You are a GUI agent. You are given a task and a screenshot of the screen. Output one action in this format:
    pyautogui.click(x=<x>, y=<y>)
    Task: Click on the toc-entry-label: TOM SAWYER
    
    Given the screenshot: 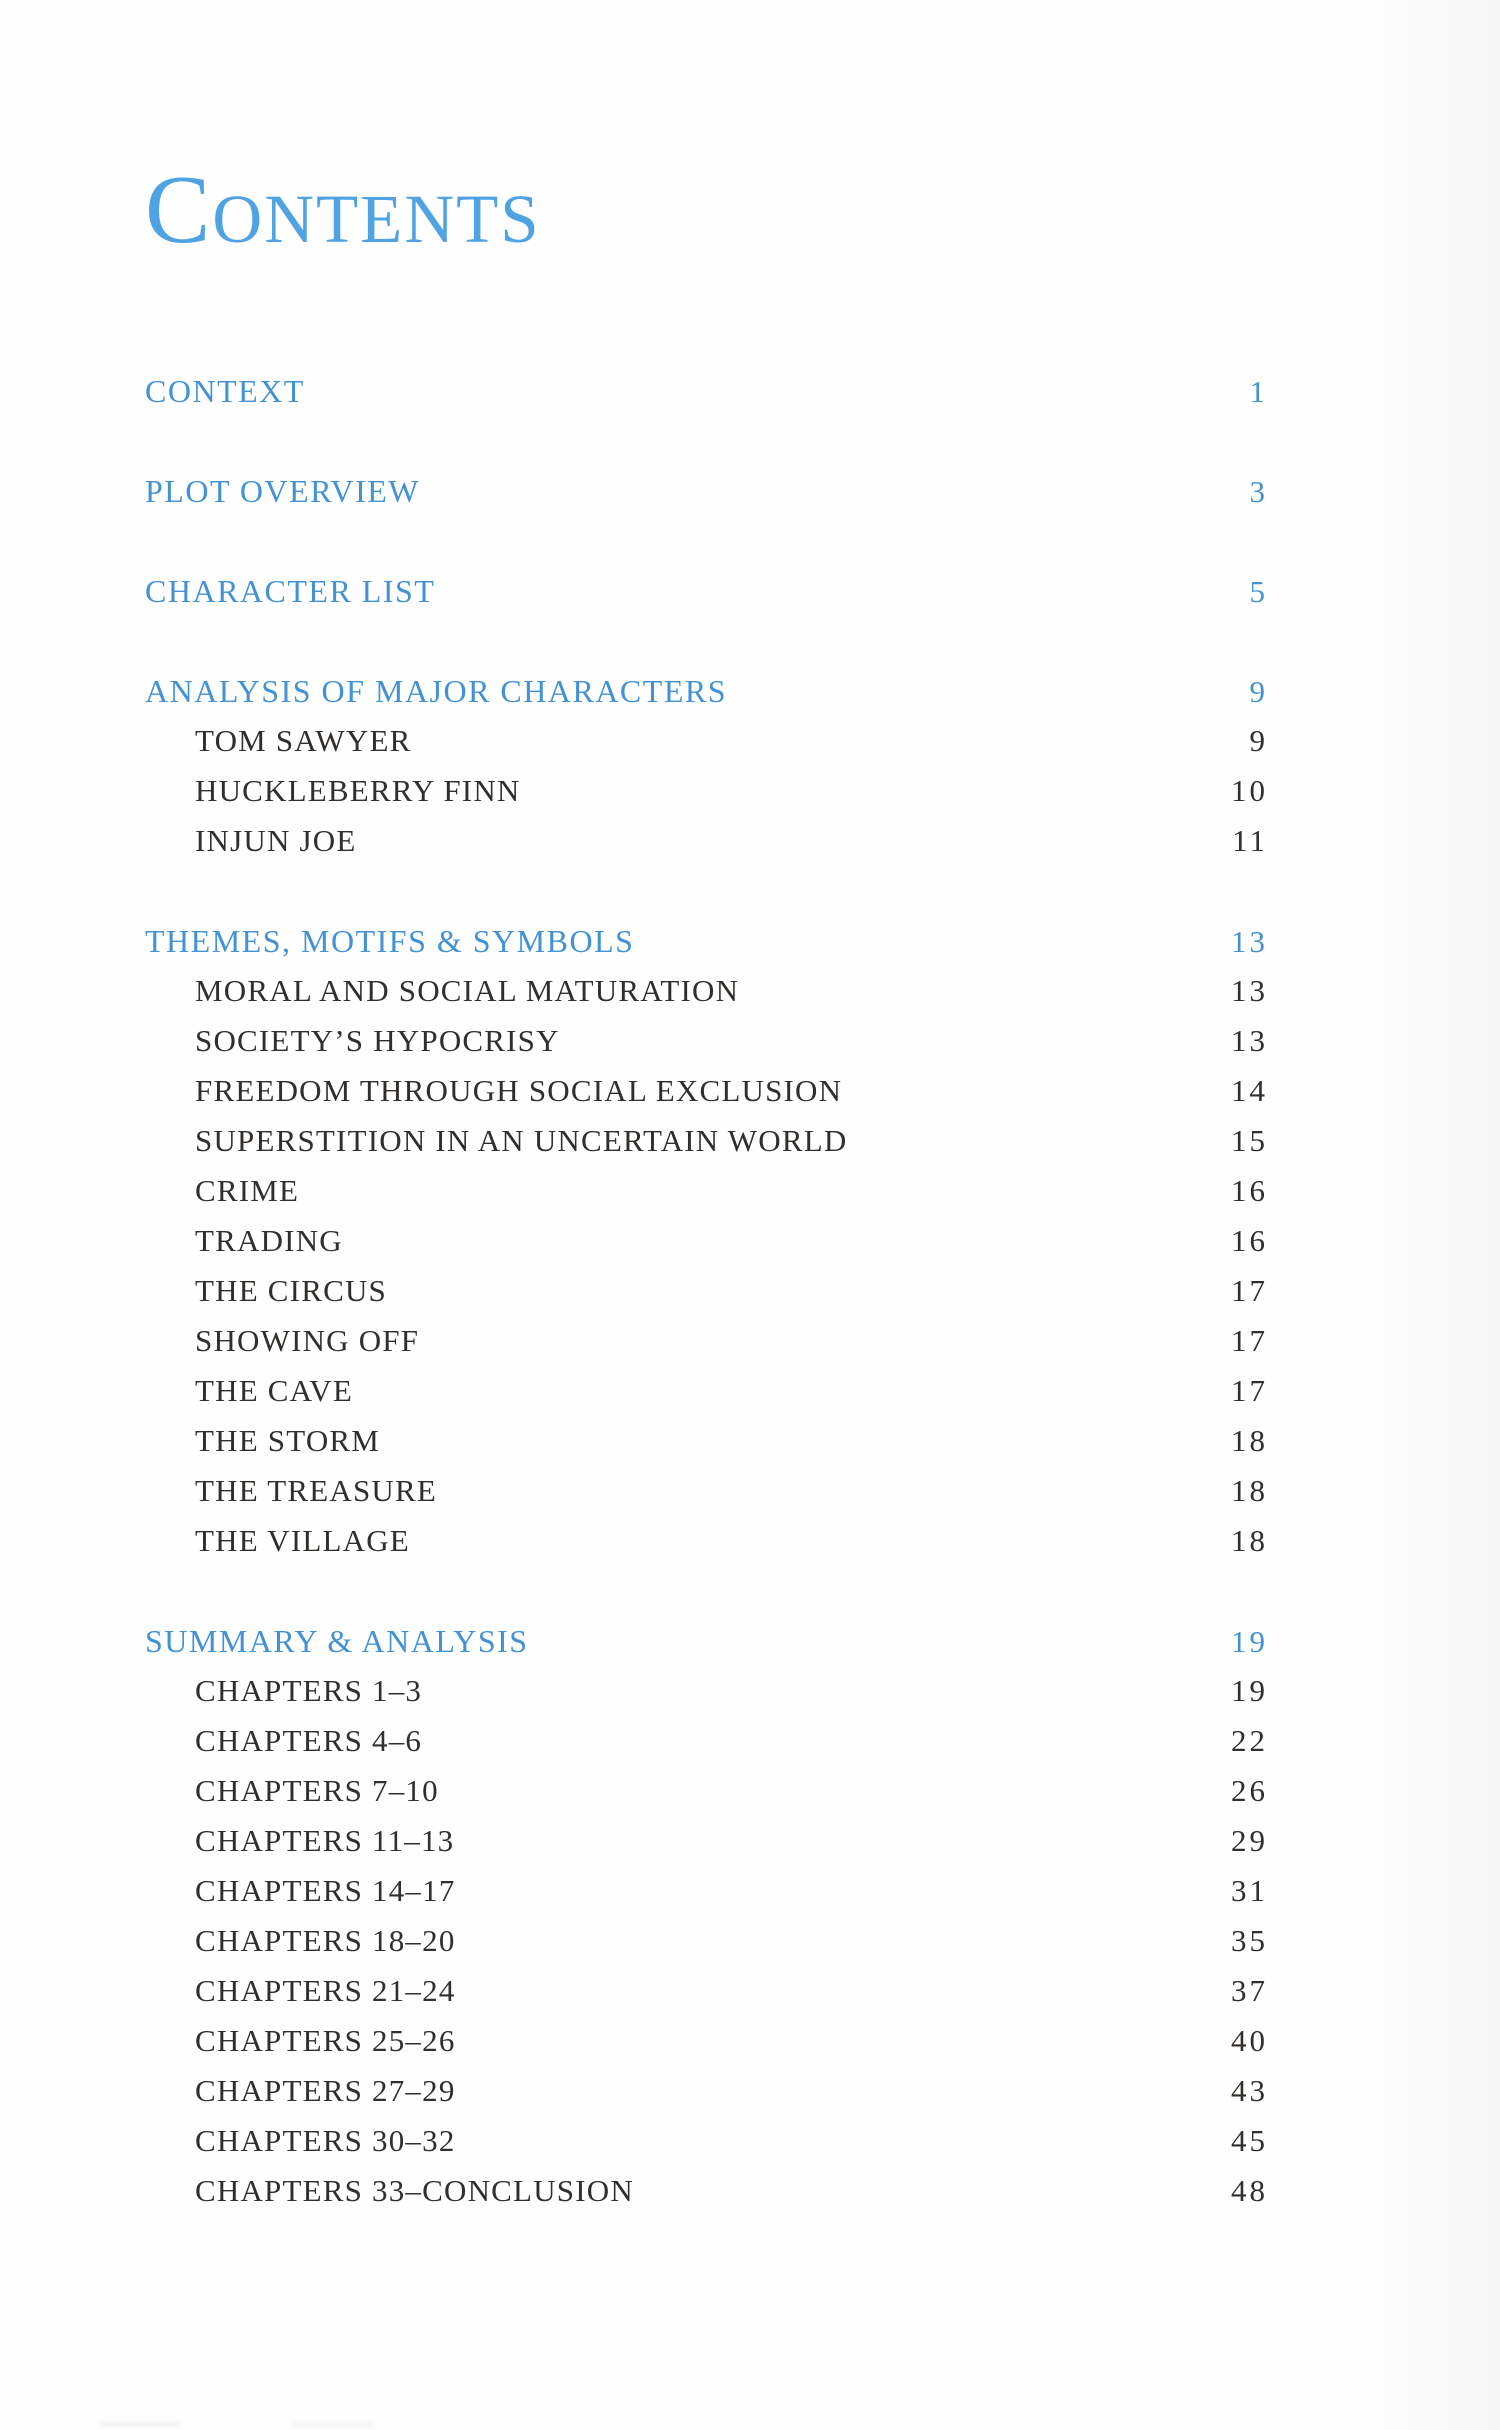 What is the action you would take?
    pyautogui.click(x=303, y=740)
    